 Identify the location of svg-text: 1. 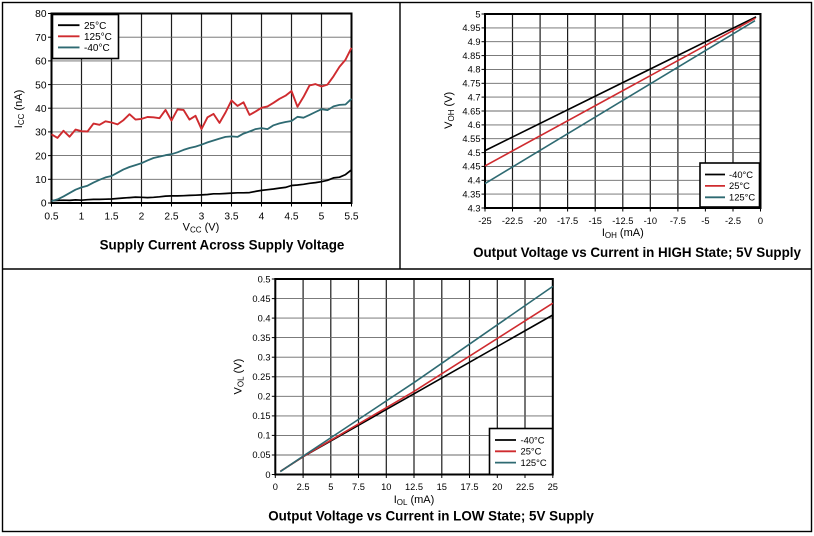
(82, 217).